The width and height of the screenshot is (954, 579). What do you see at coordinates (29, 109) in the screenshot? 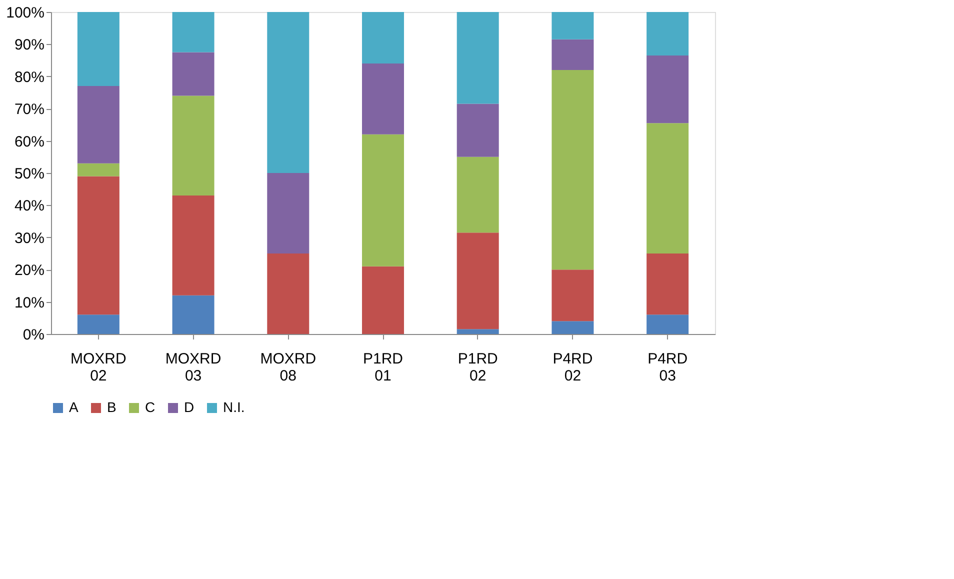
I see `y-tick-label: 70%` at bounding box center [29, 109].